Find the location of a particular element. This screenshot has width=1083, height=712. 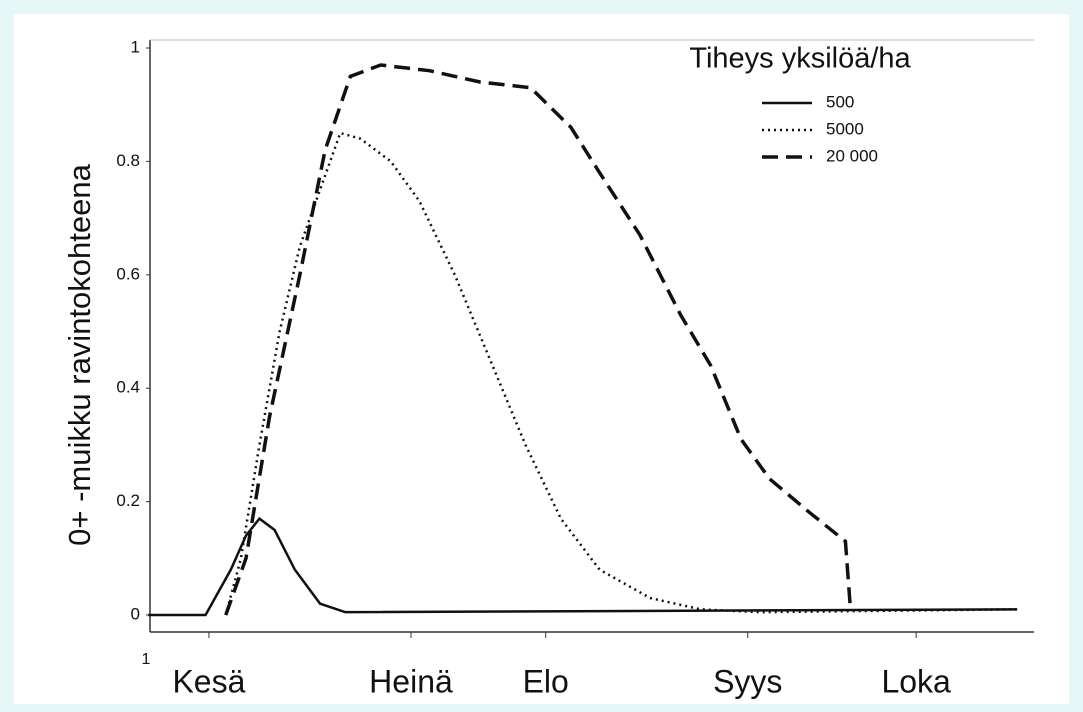

legend-label: 20 000 is located at coordinates (852, 155).